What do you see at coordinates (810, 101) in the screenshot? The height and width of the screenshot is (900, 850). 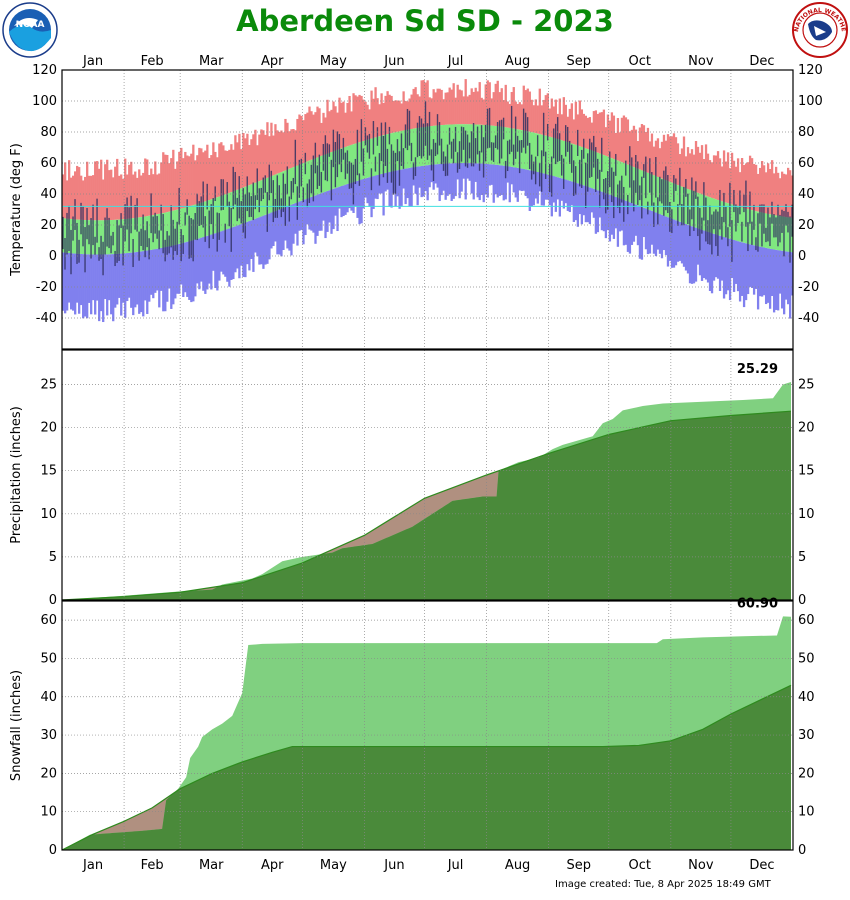 I see `y-tick-label-right: 100` at bounding box center [810, 101].